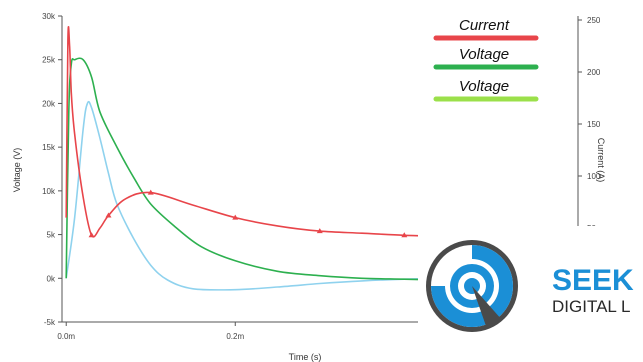  I want to click on y-left-ticks: 30k 25k 20k 15k 10k 5k 0k -5k, so click(52, 169).